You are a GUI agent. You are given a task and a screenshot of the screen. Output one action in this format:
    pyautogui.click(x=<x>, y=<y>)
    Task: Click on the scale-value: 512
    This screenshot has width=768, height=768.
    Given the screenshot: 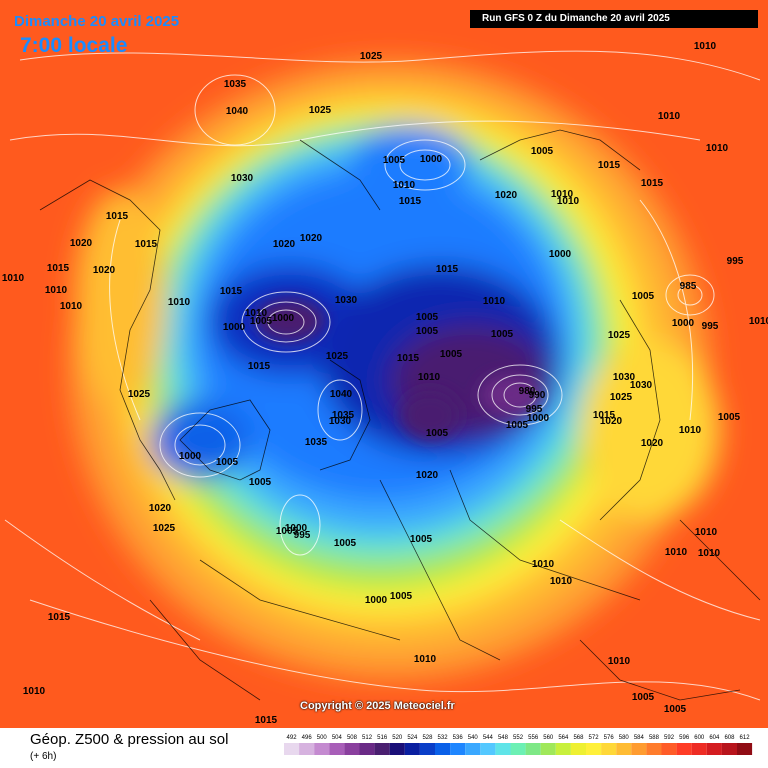 What is the action you would take?
    pyautogui.click(x=367, y=738)
    